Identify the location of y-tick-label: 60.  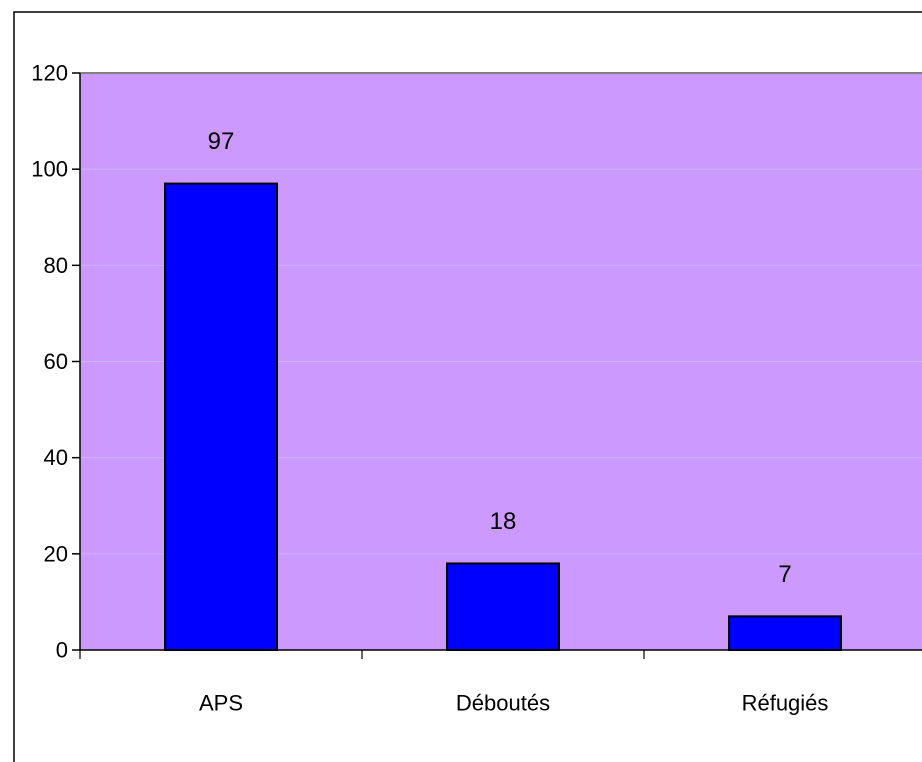
(56, 361).